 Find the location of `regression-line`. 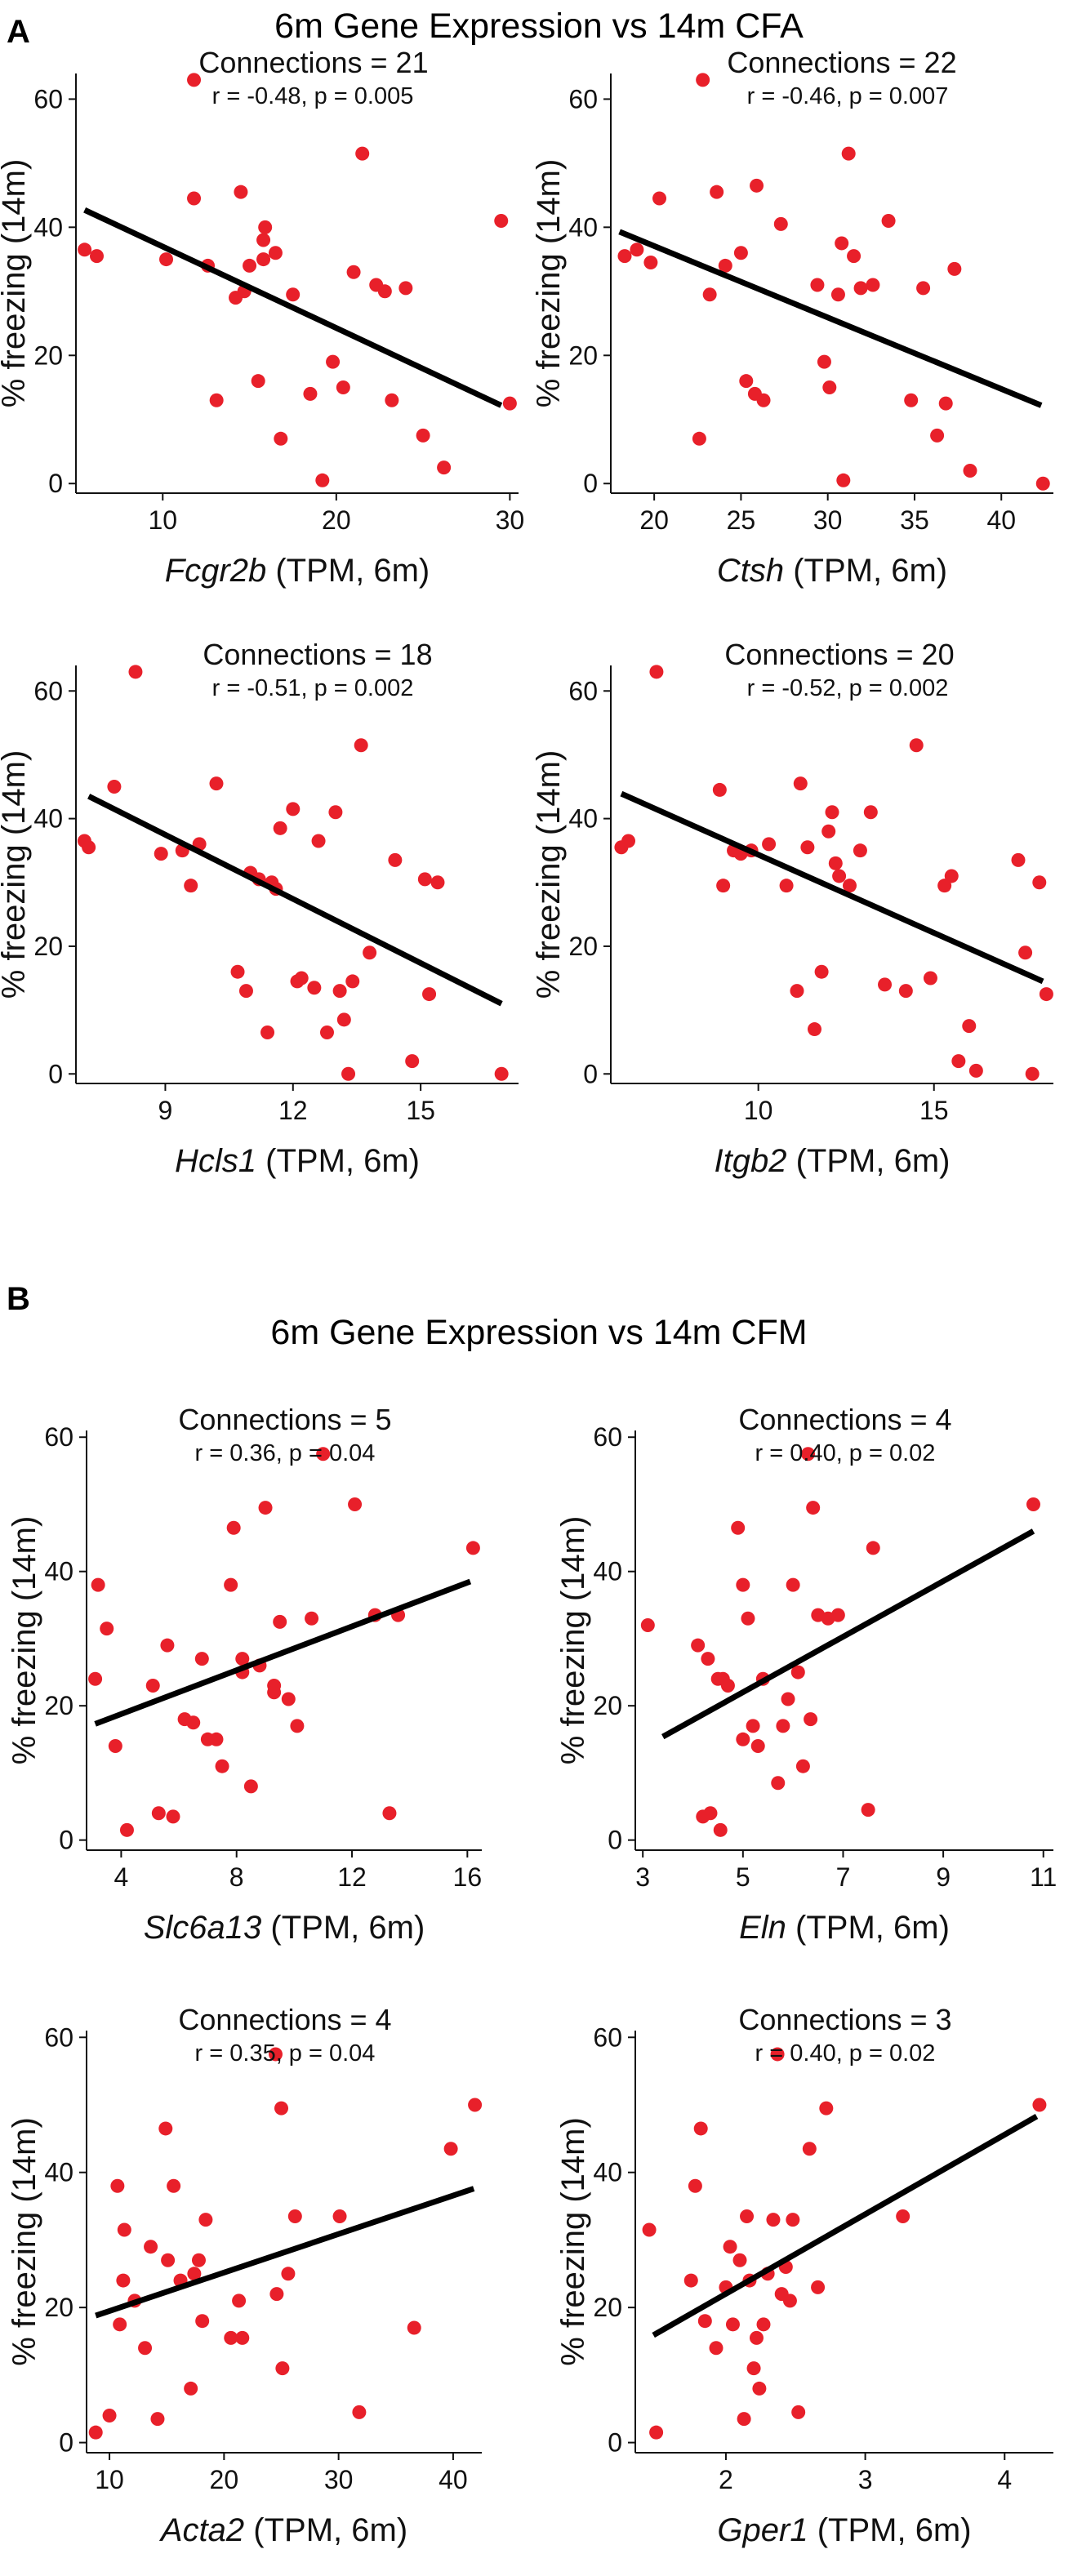

regression-line is located at coordinates (293, 307).